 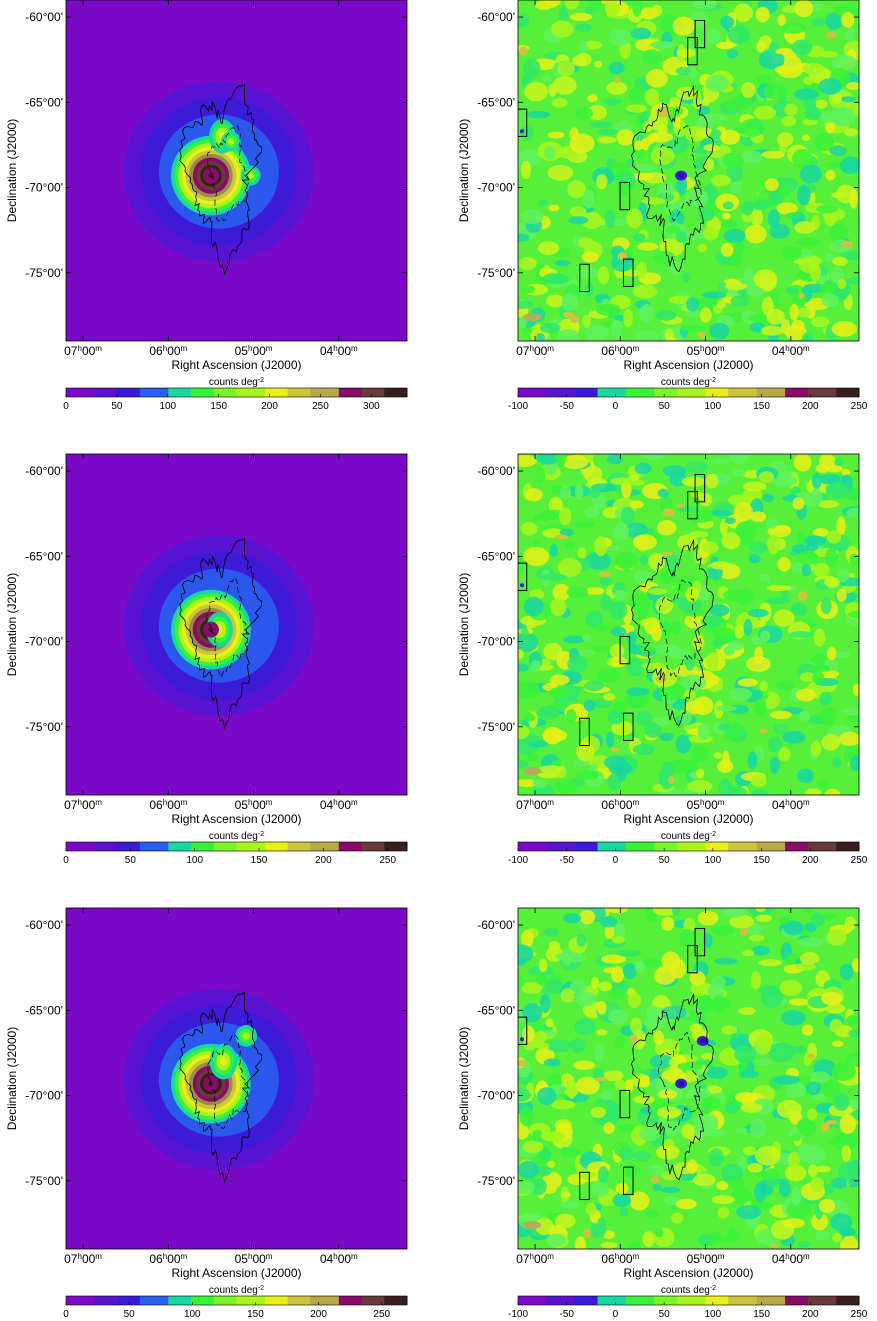 I want to click on region-box, so click(x=692, y=51).